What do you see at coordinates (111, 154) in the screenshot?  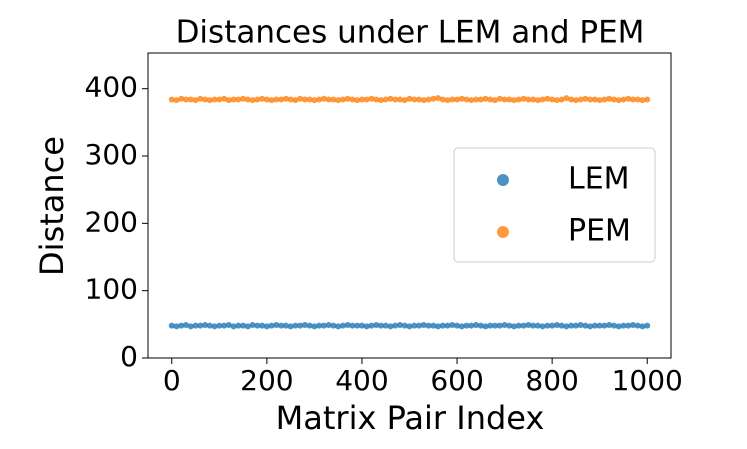 I see `y-tick-label: 300` at bounding box center [111, 154].